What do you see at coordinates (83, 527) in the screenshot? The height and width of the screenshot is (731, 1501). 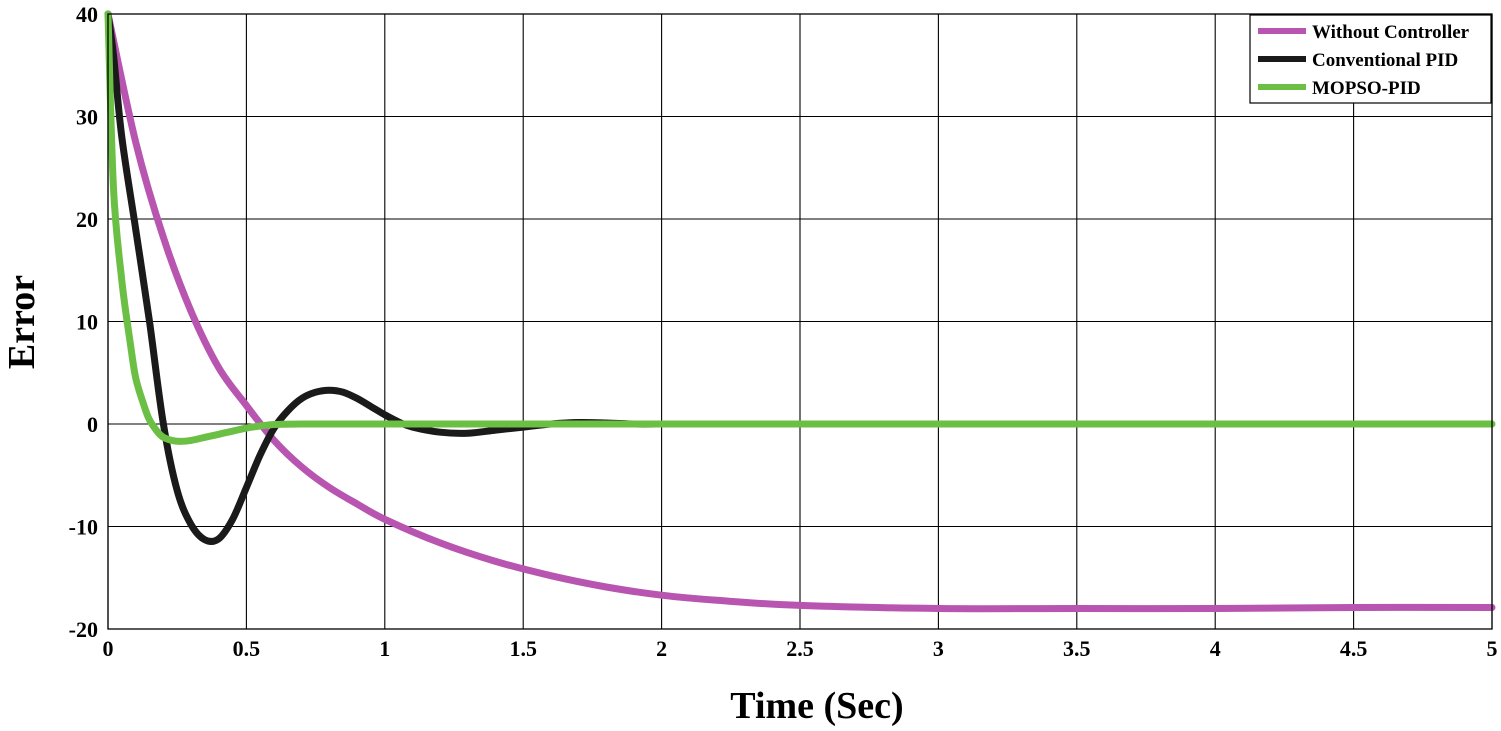 I see `y-tick-label: -10` at bounding box center [83, 527].